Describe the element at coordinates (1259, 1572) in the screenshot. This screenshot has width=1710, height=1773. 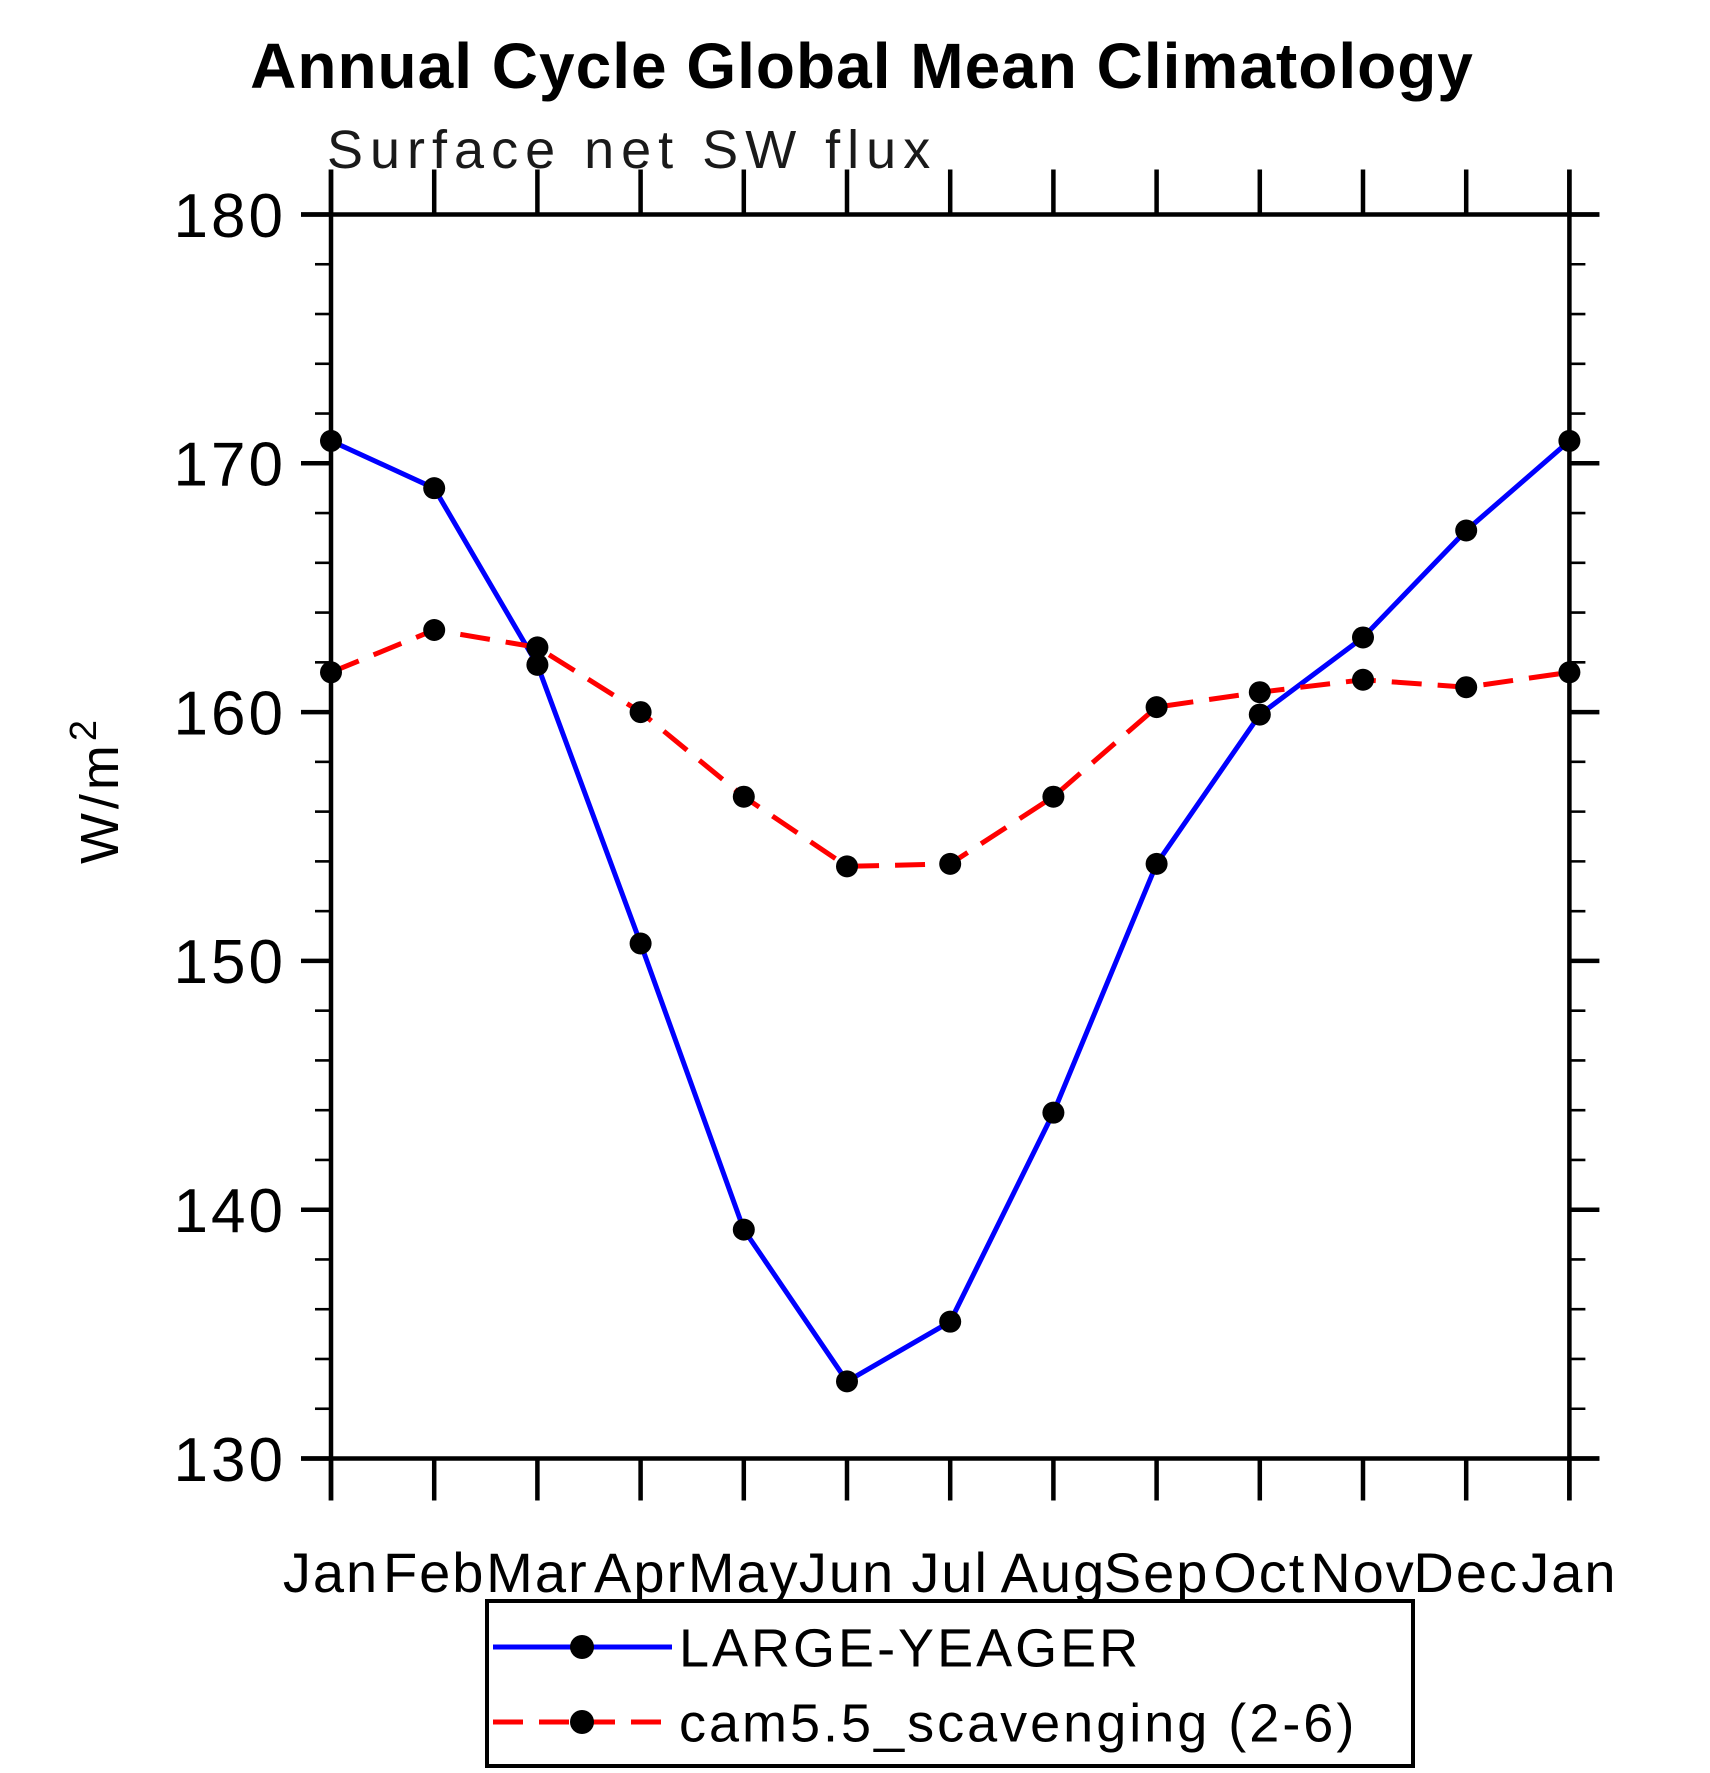
I see `x-tick-label-9: Oct` at that location.